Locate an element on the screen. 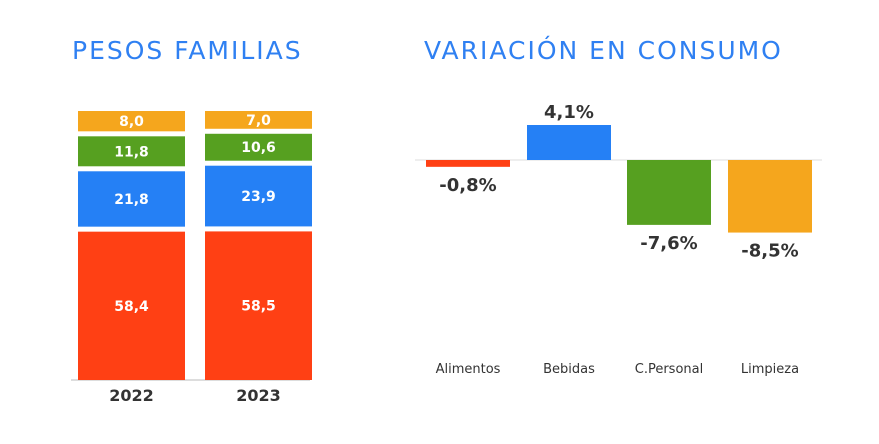  chart-title-variacion-consumo: VARIACIÓN EN CONSUMO is located at coordinates (603, 50).